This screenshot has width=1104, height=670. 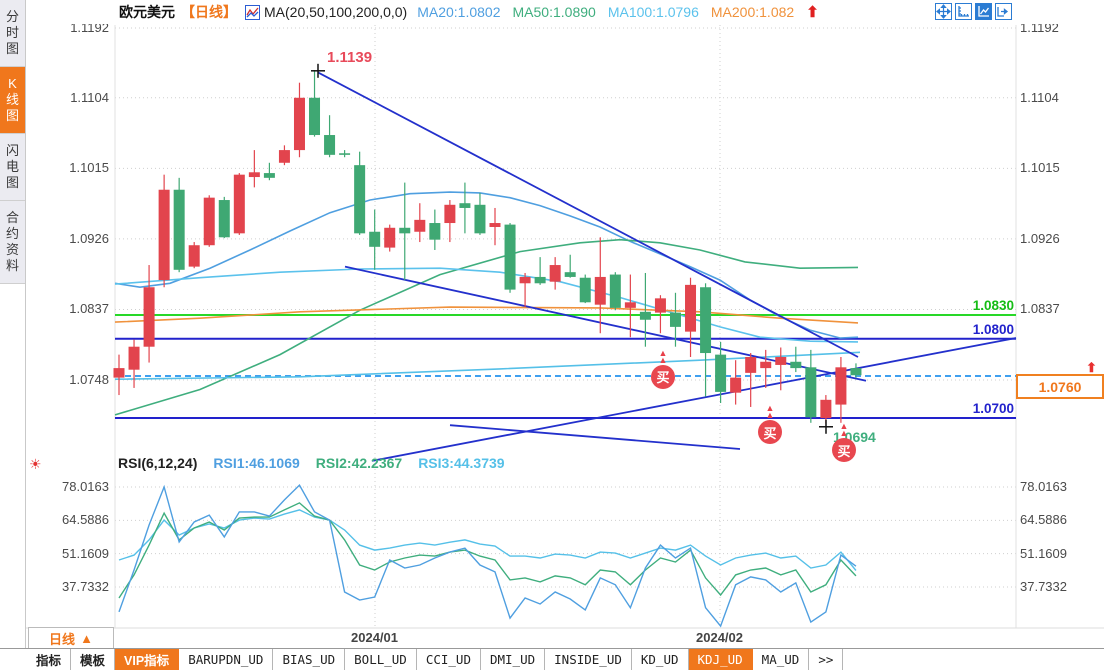 What do you see at coordinates (374, 637) in the screenshot?
I see `x-axis-label: 2024/01` at bounding box center [374, 637].